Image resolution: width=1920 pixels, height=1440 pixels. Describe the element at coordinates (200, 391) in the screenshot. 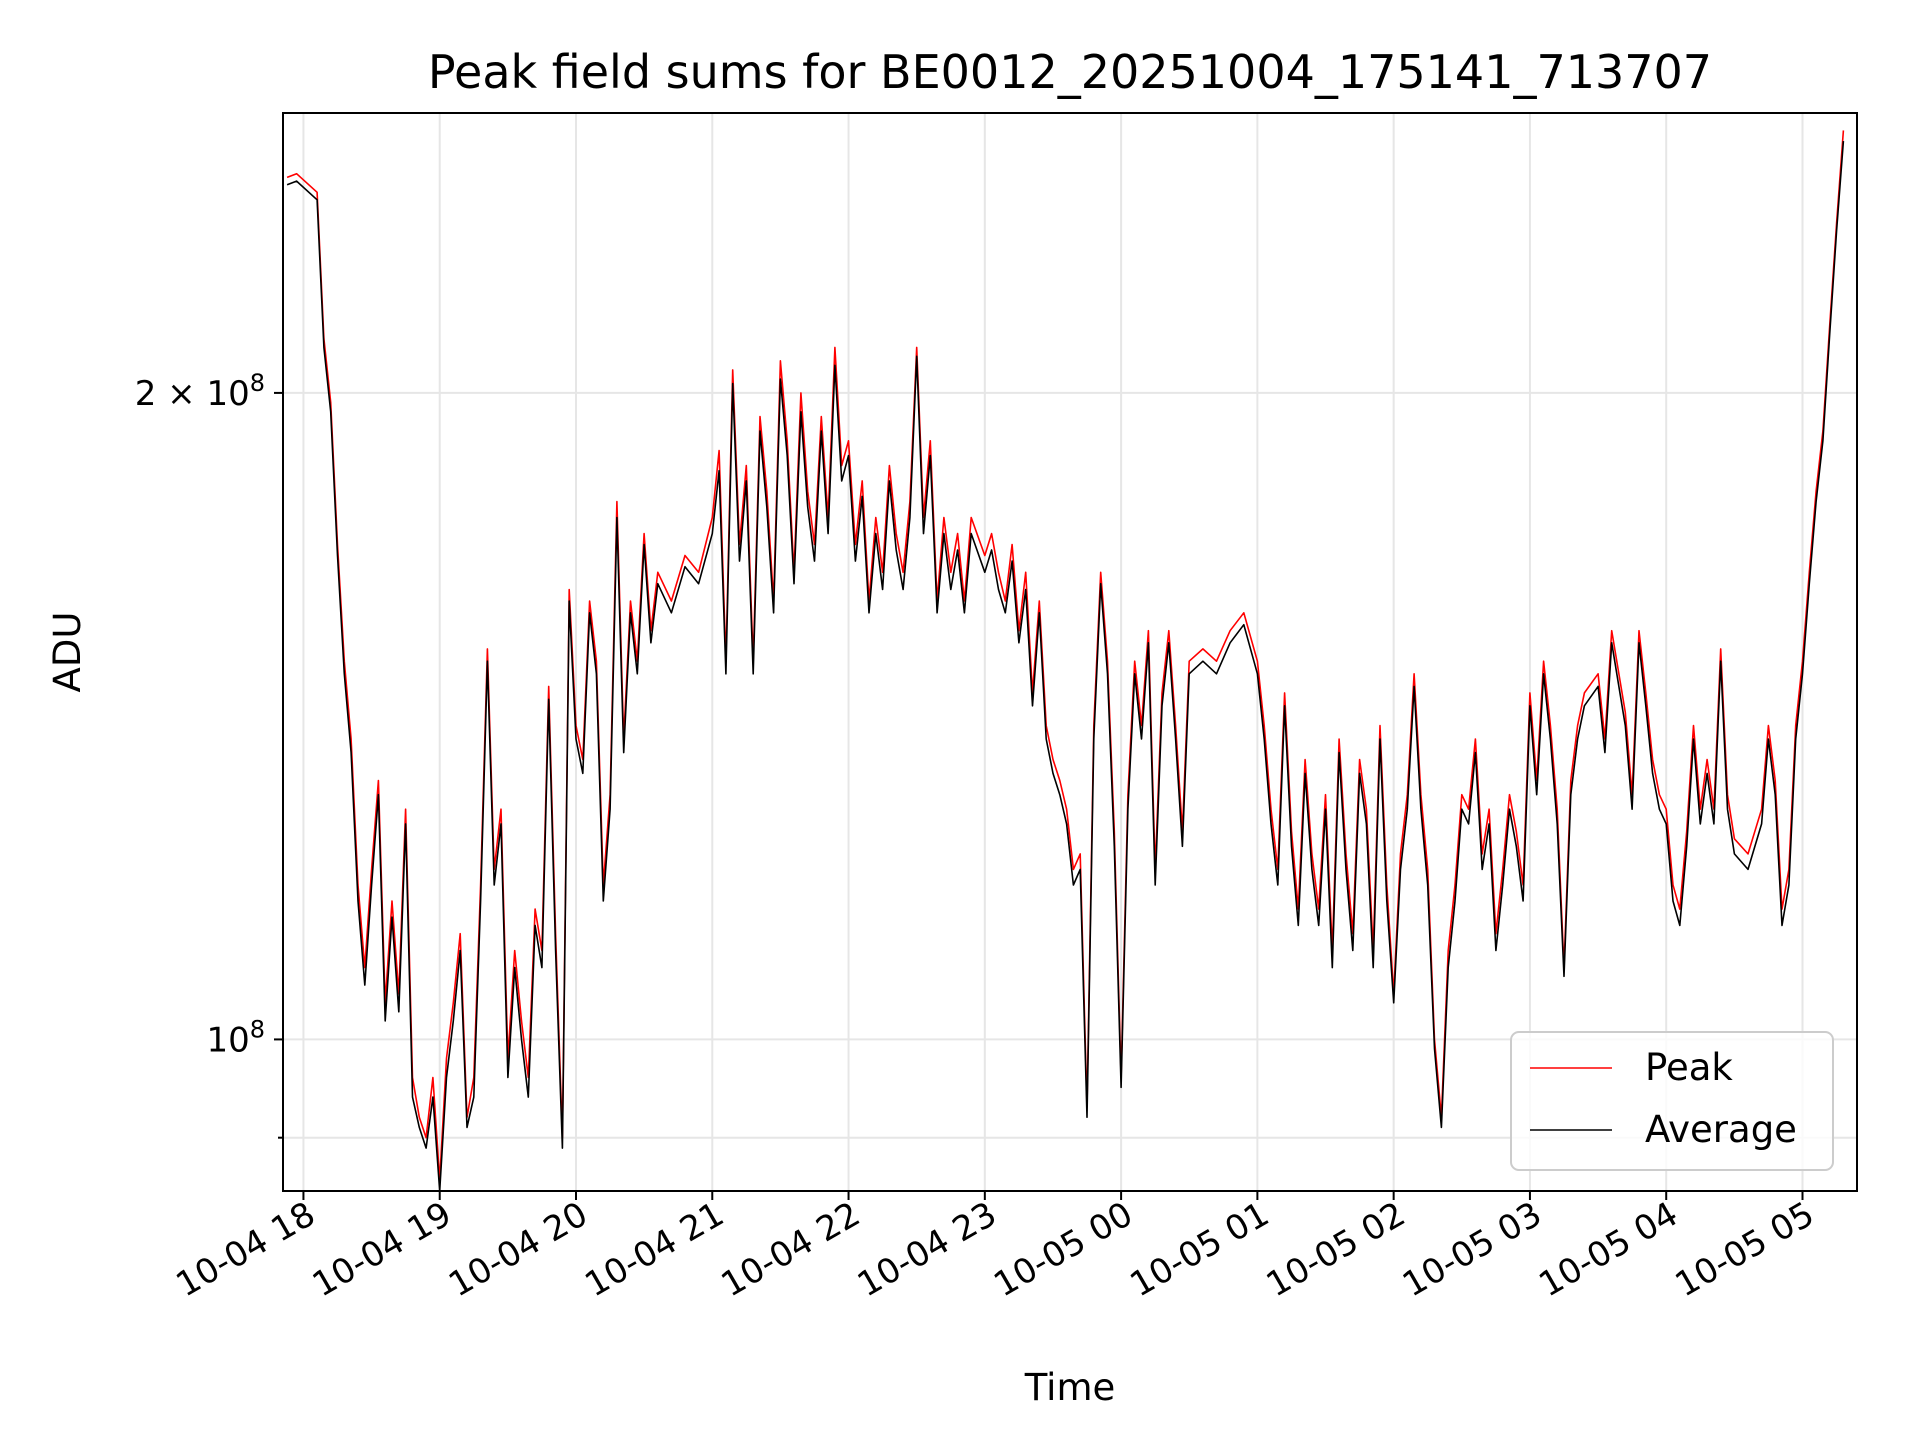

I see `y-tick-label: 2 × 108` at that location.